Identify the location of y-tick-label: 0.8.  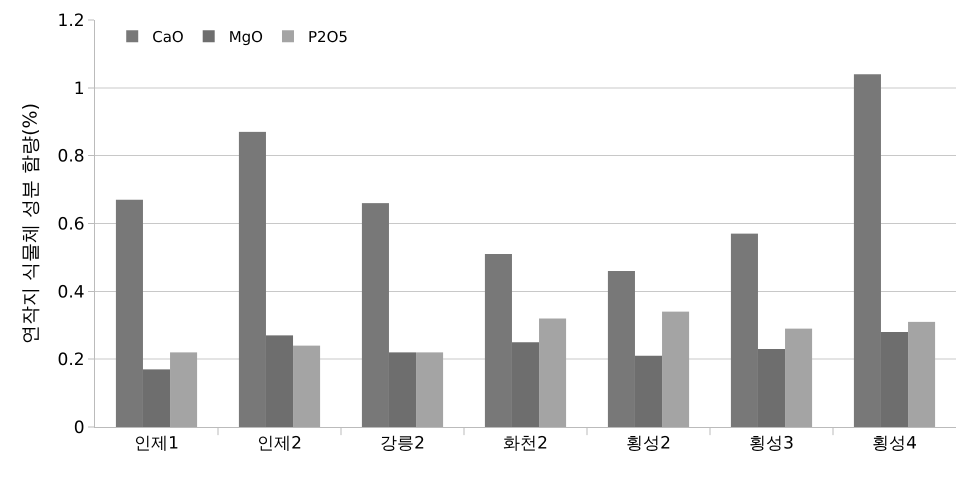
(71, 156).